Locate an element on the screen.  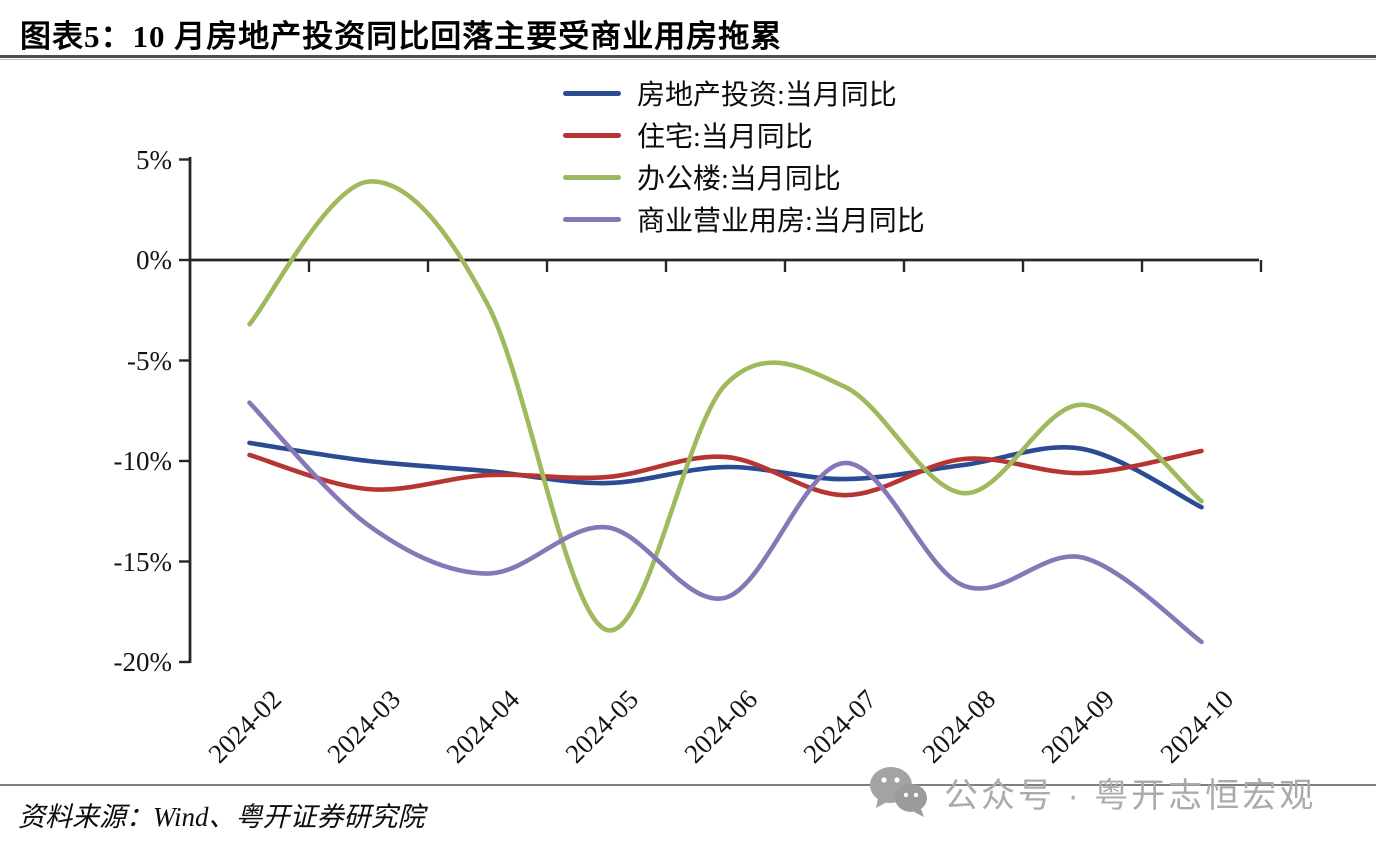
legend-label: 商业营业用房:当月同比 is located at coordinates (781, 221).